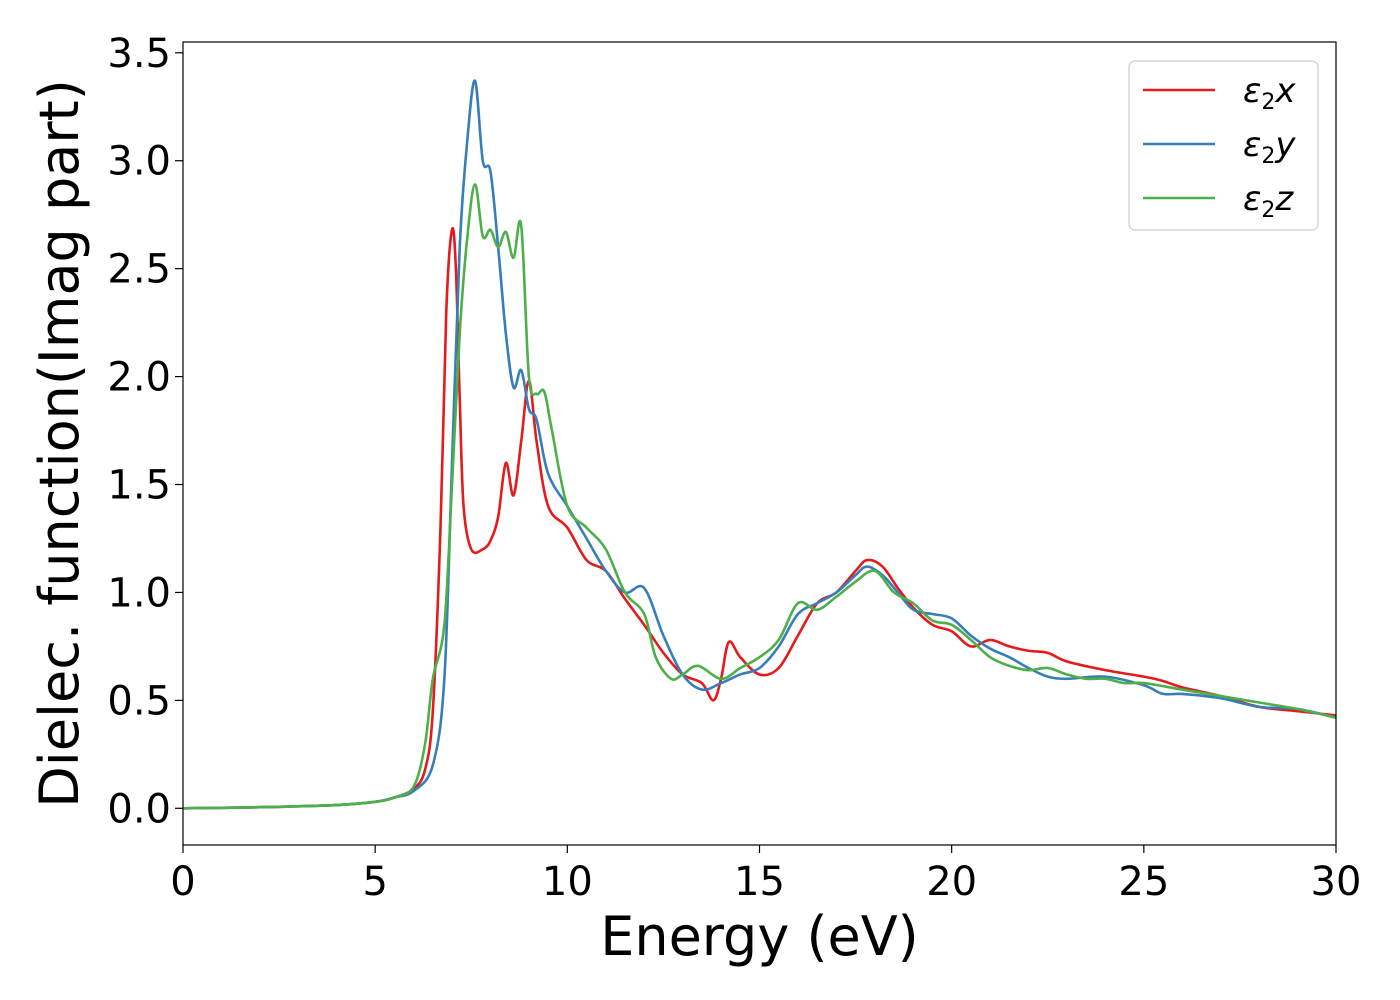 This screenshot has width=1400, height=1000. I want to click on x-tick-label: 10, so click(567, 882).